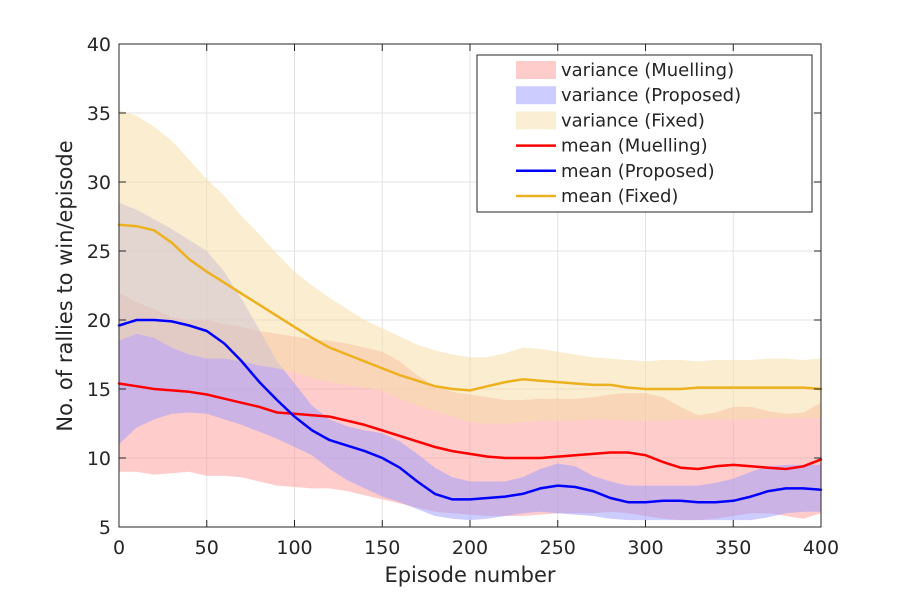  Describe the element at coordinates (99, 459) in the screenshot. I see `y-tick-label: 10` at that location.